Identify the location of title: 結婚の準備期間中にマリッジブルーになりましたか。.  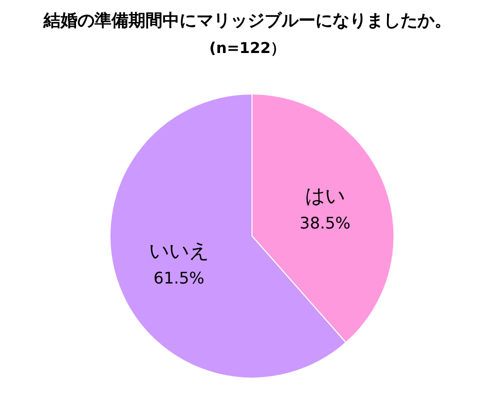
(248, 21).